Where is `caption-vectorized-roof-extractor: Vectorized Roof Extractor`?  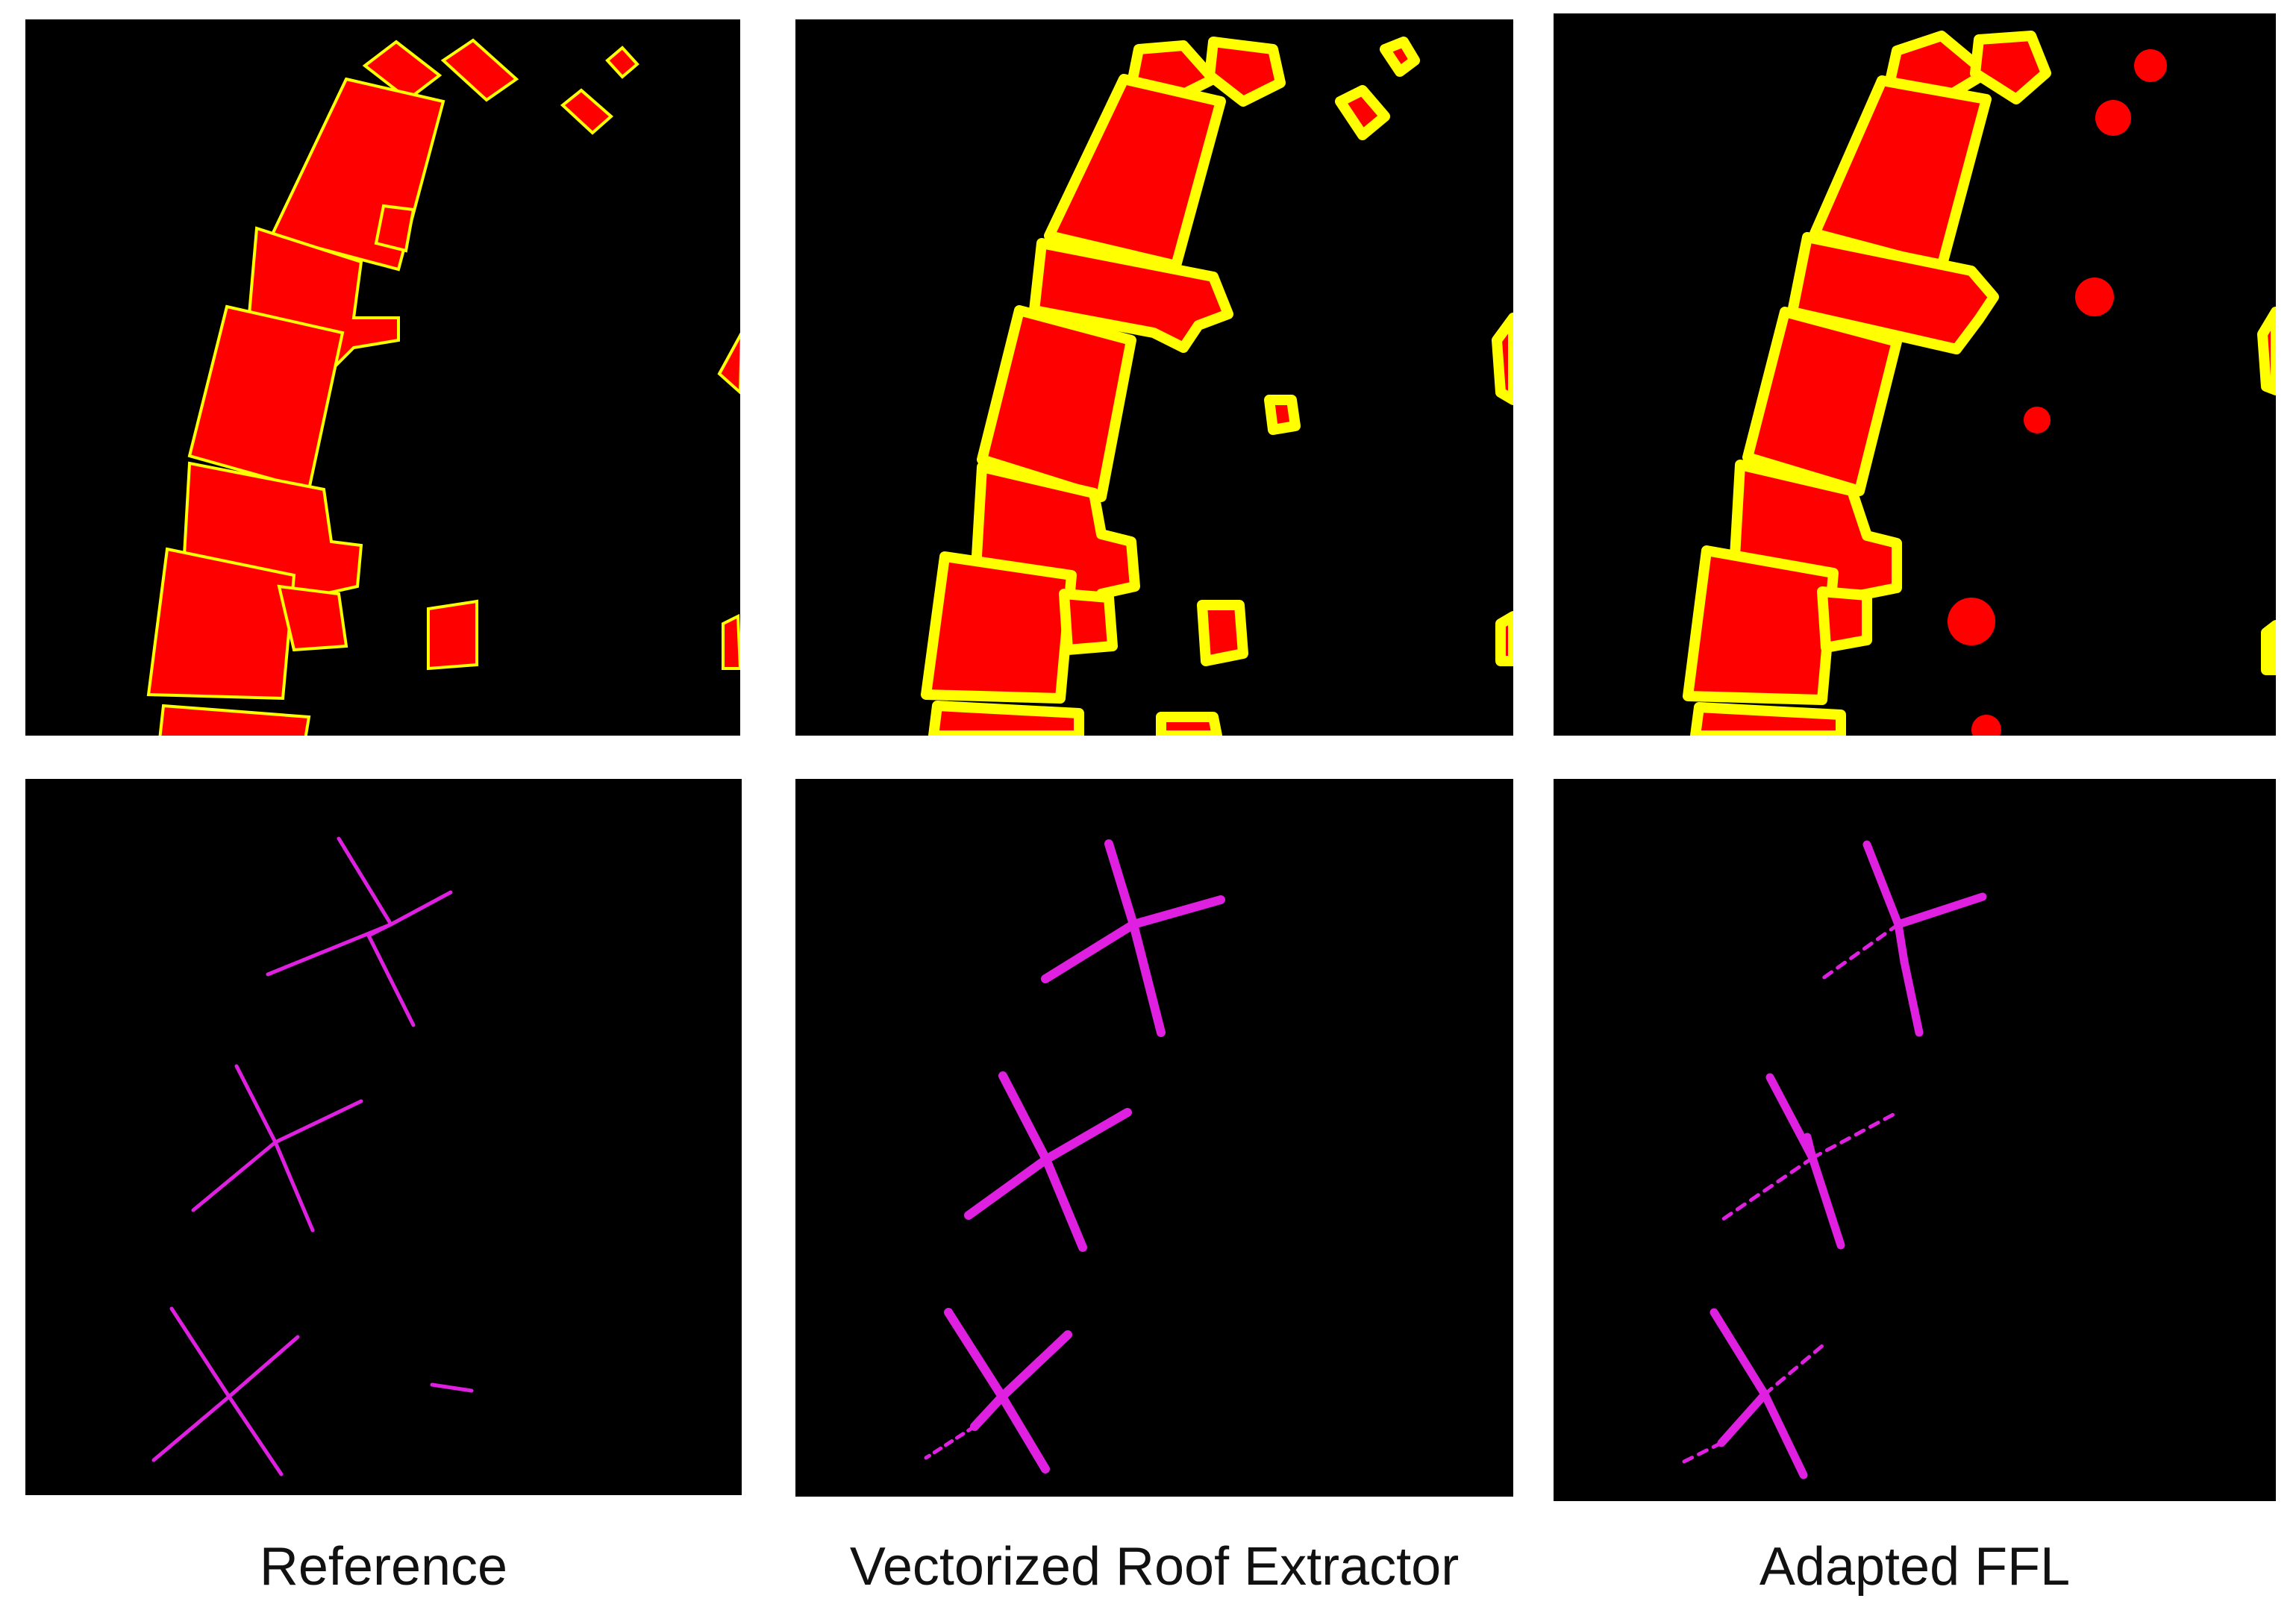 caption-vectorized-roof-extractor: Vectorized Roof Extractor is located at coordinates (1155, 1567).